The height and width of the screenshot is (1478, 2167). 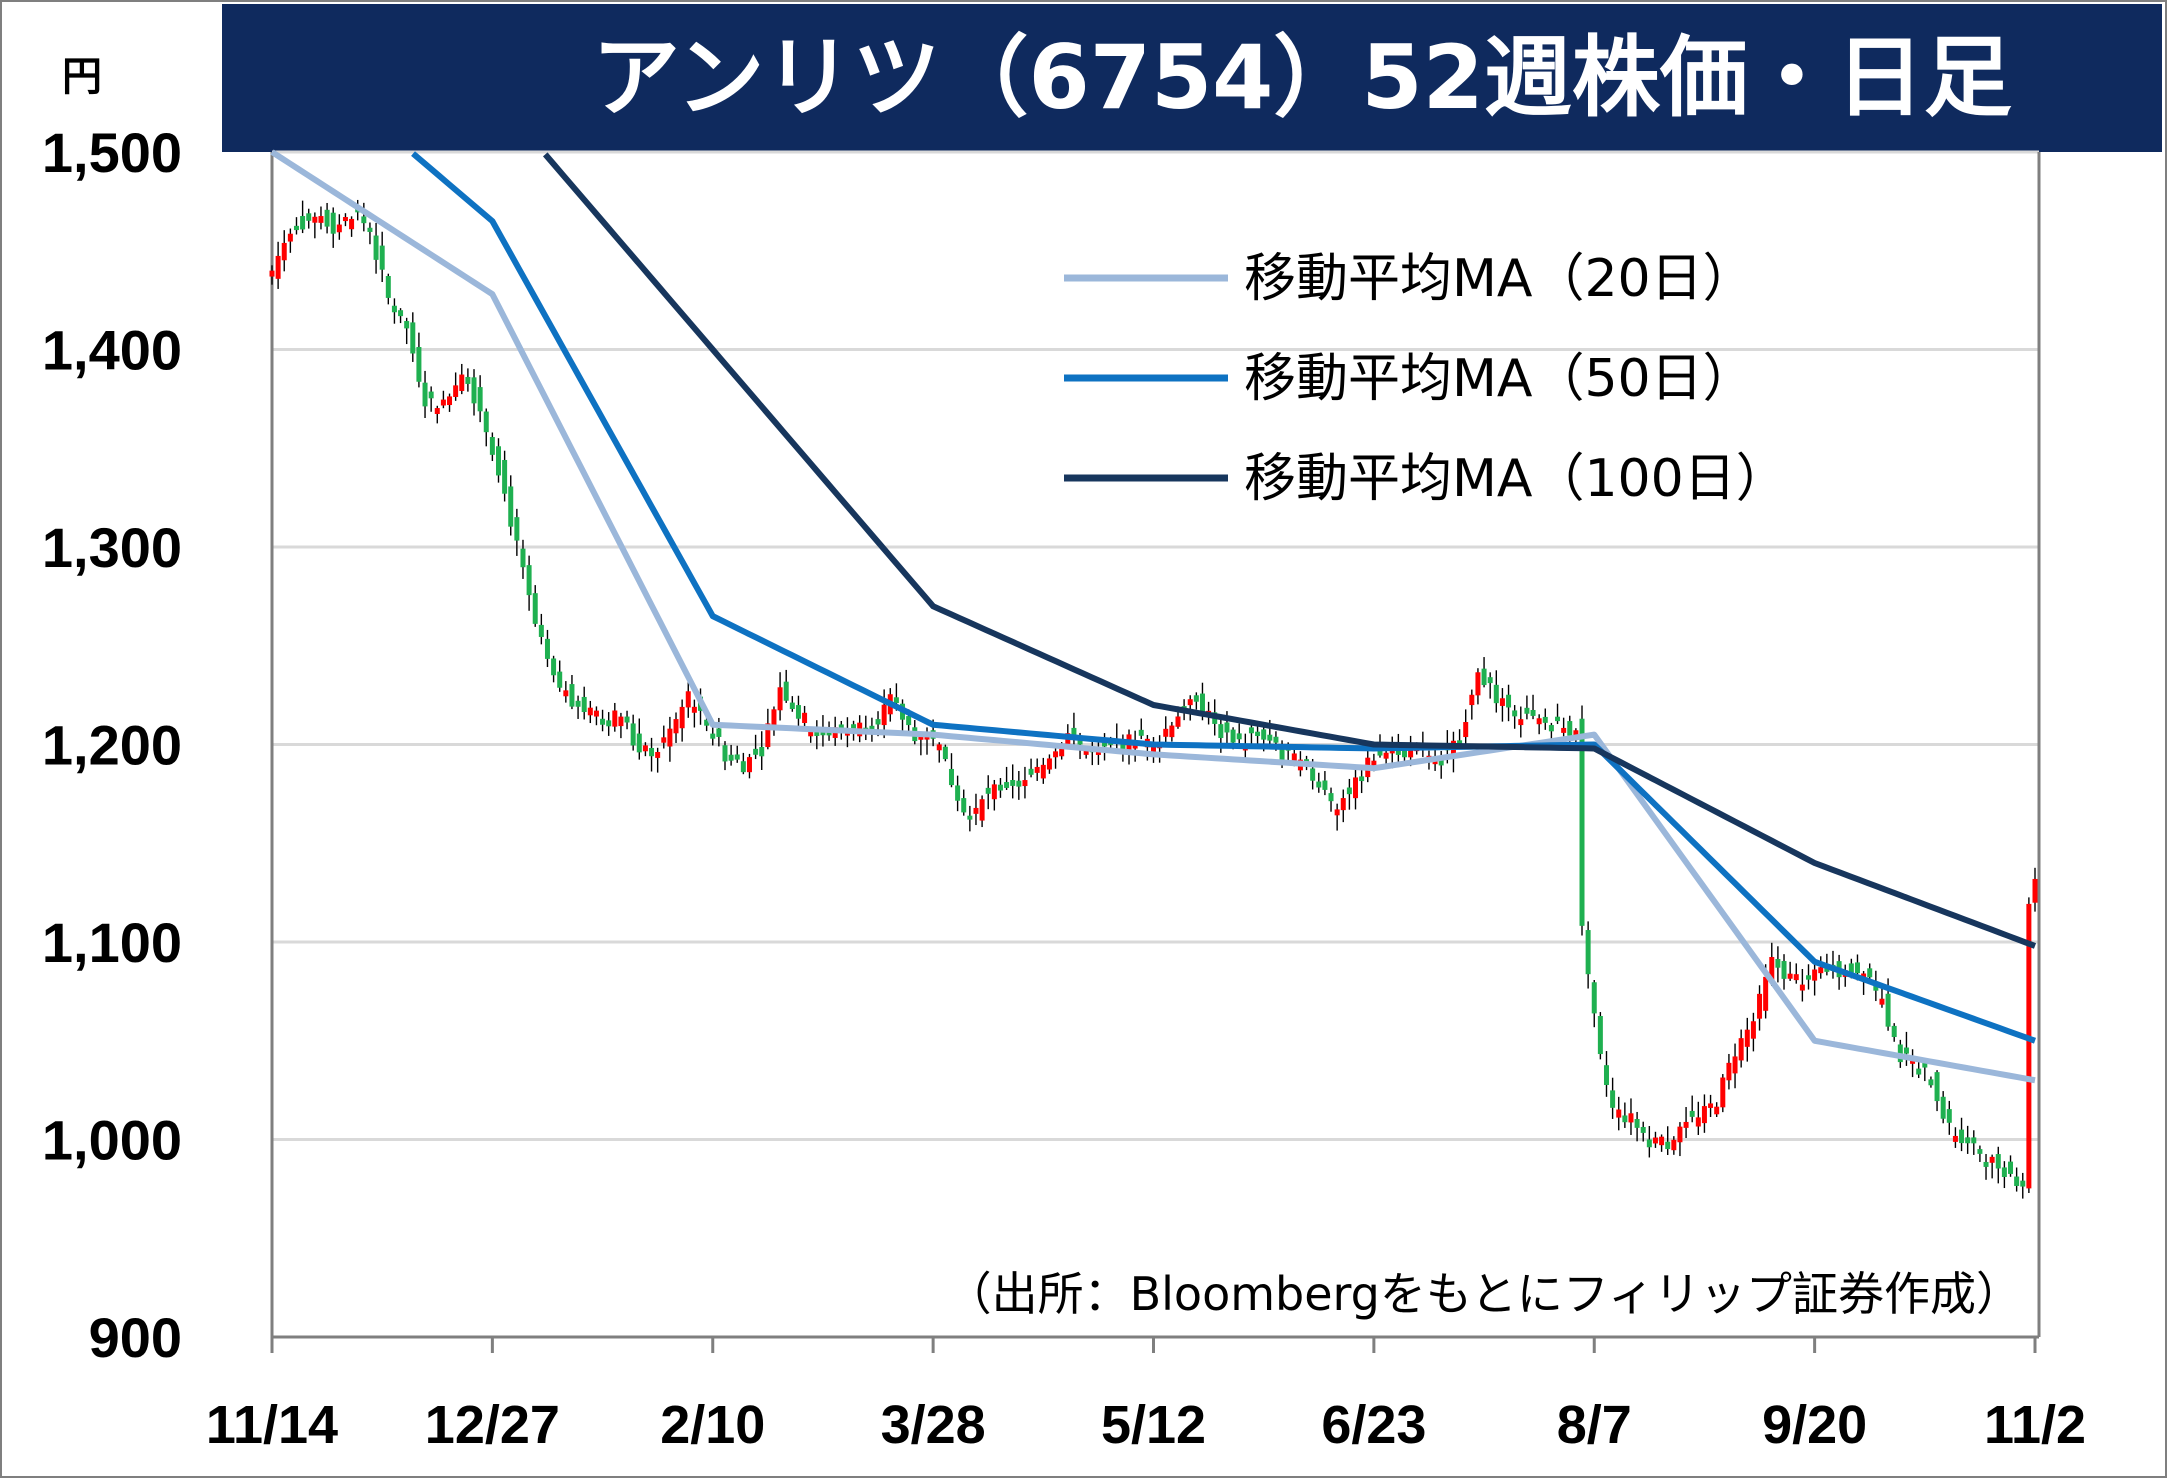 I want to click on x-tick-label: 5/12, so click(x=1153, y=1425).